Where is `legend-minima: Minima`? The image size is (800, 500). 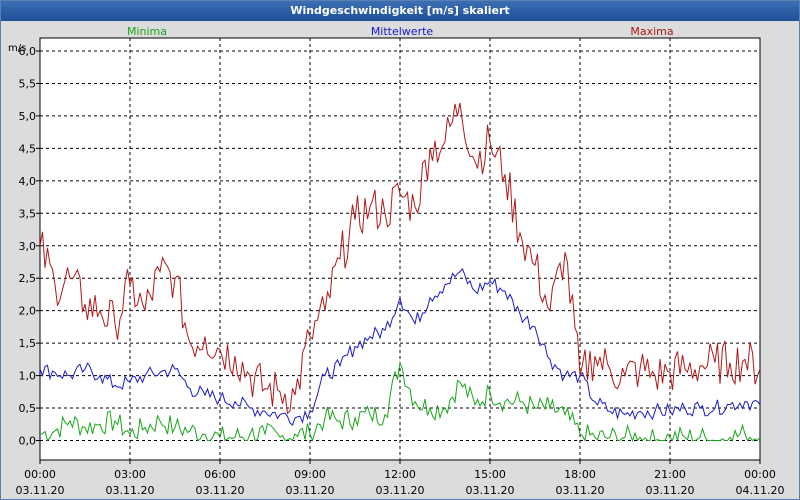
legend-minima: Minima is located at coordinates (147, 31).